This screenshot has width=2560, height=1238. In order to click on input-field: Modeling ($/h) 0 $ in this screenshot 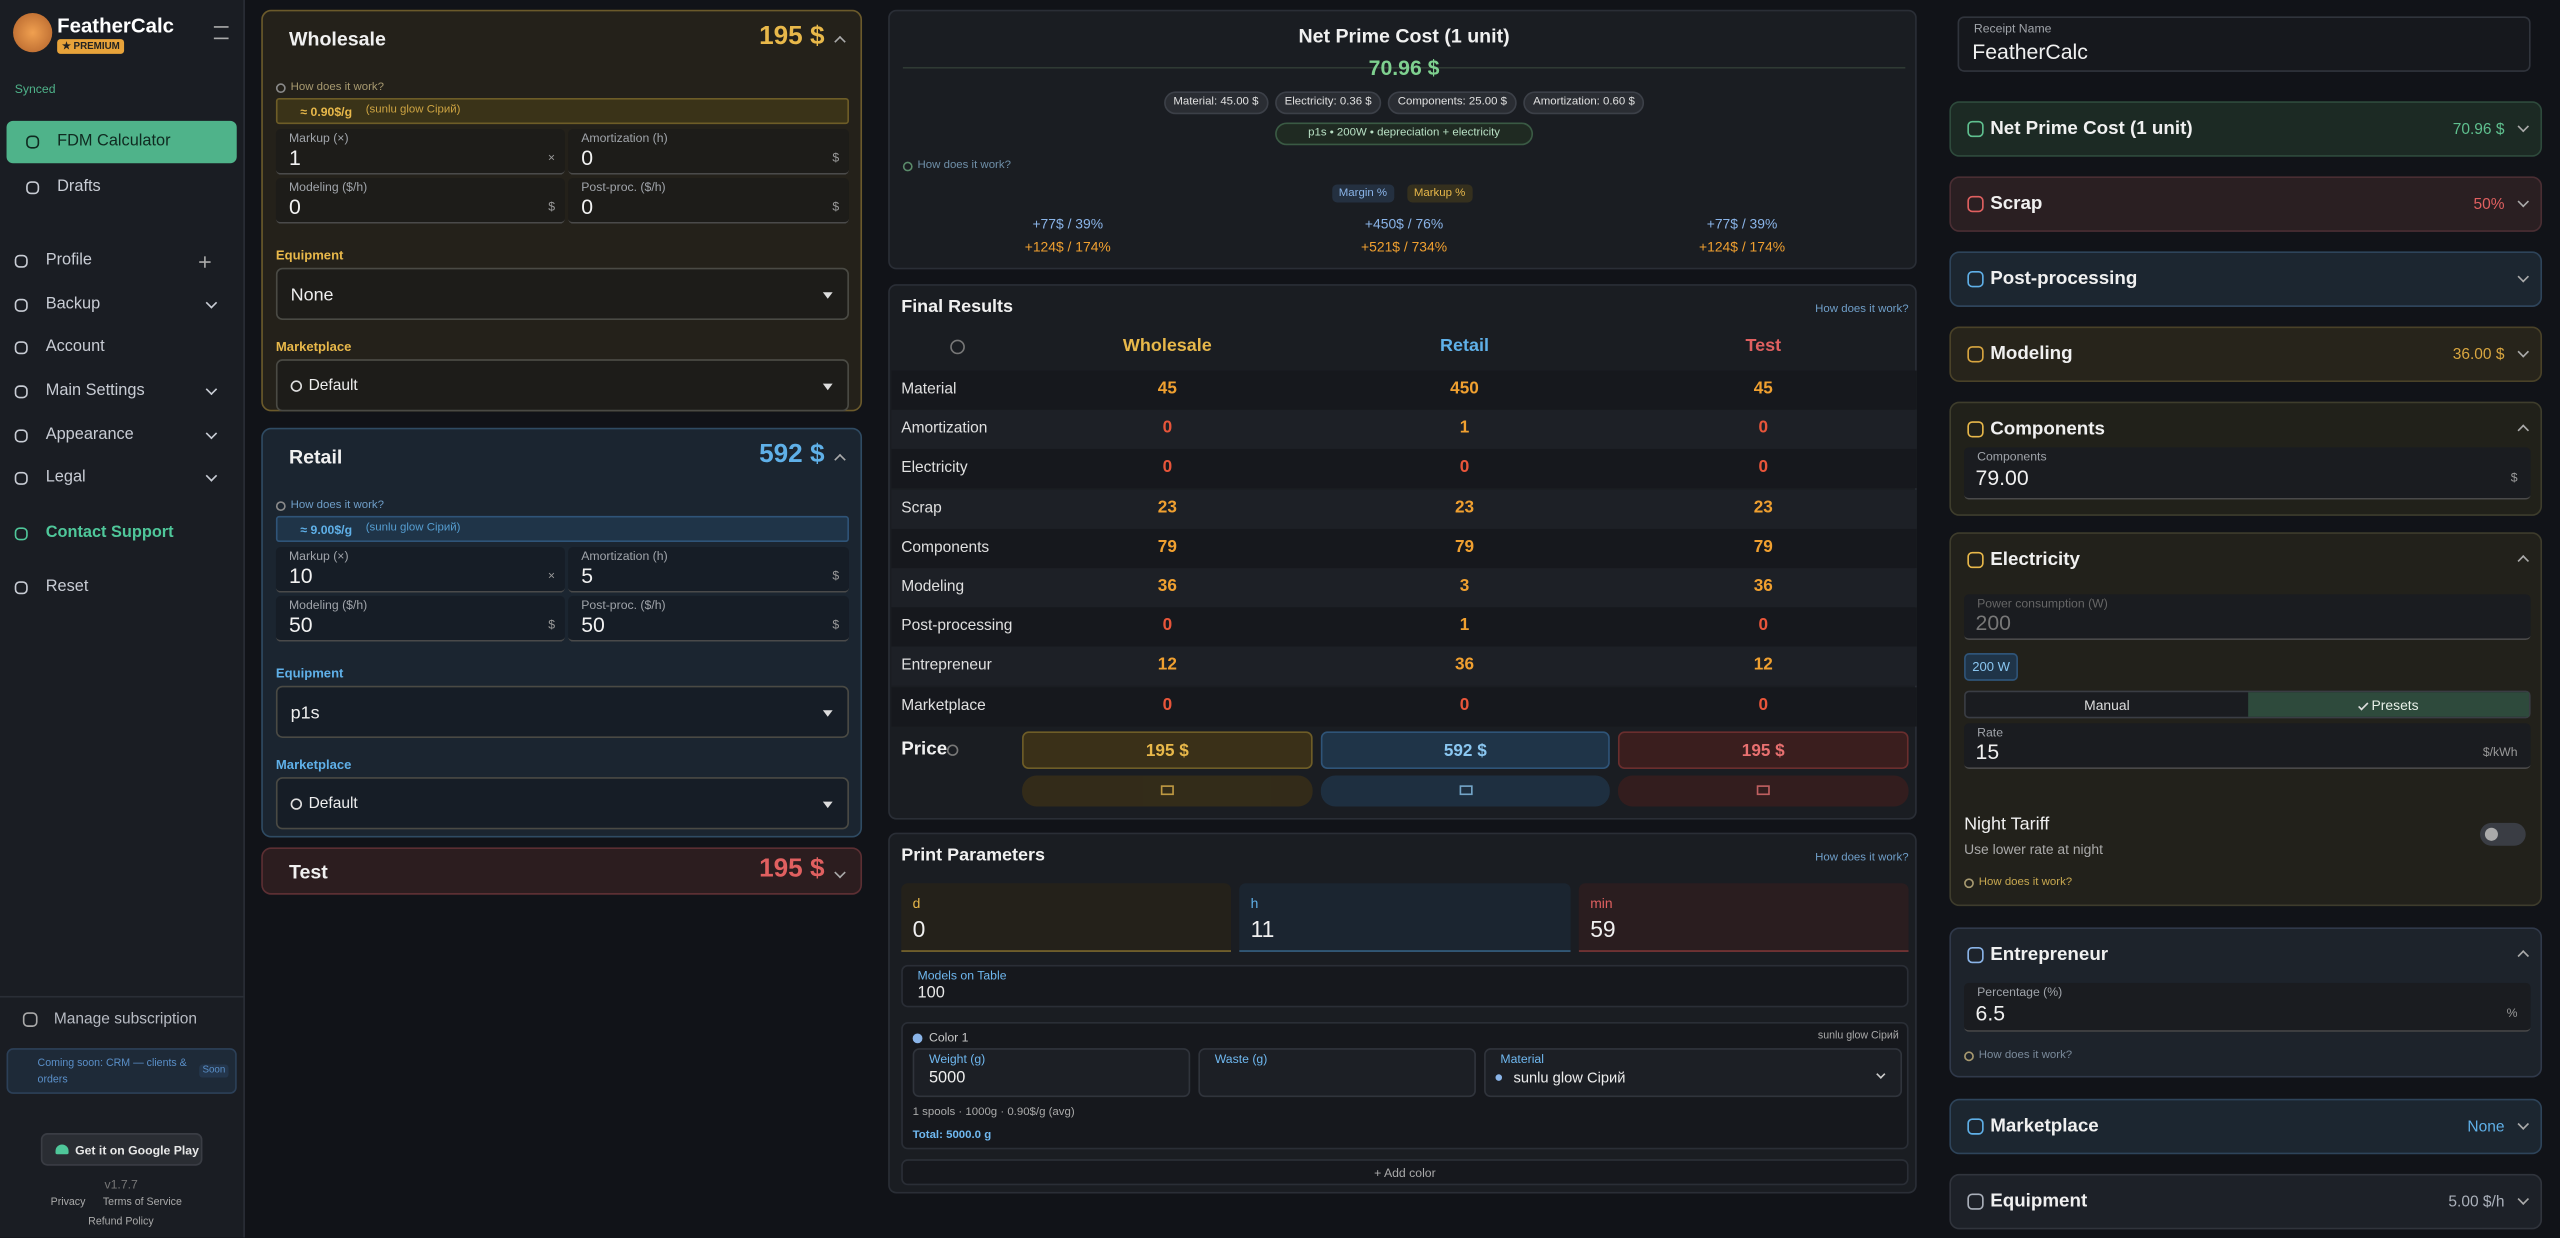, I will do `click(420, 200)`.